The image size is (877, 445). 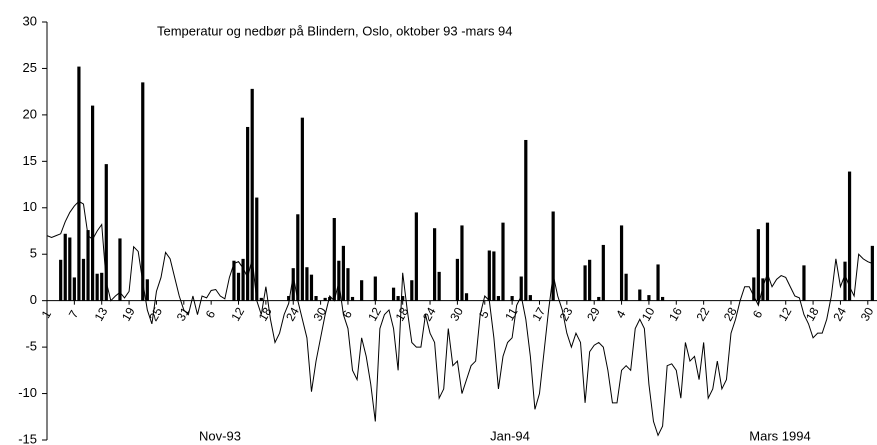 What do you see at coordinates (566, 314) in the screenshot?
I see `x-tick-label: 23` at bounding box center [566, 314].